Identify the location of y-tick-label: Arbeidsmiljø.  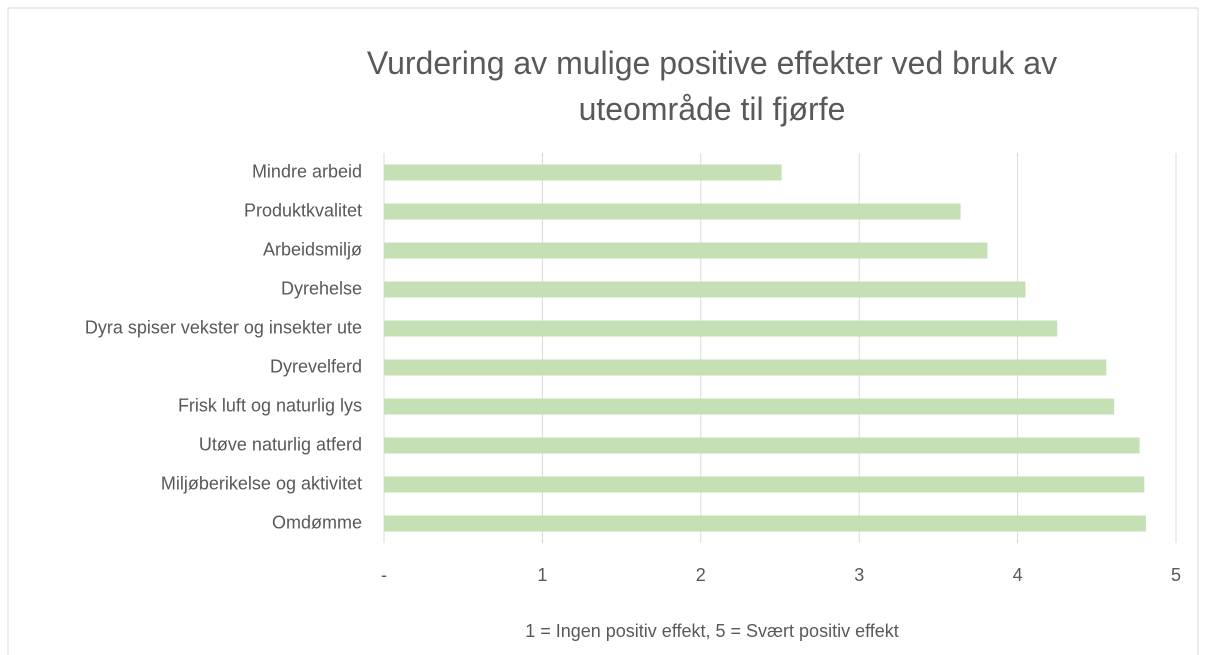
(312, 249).